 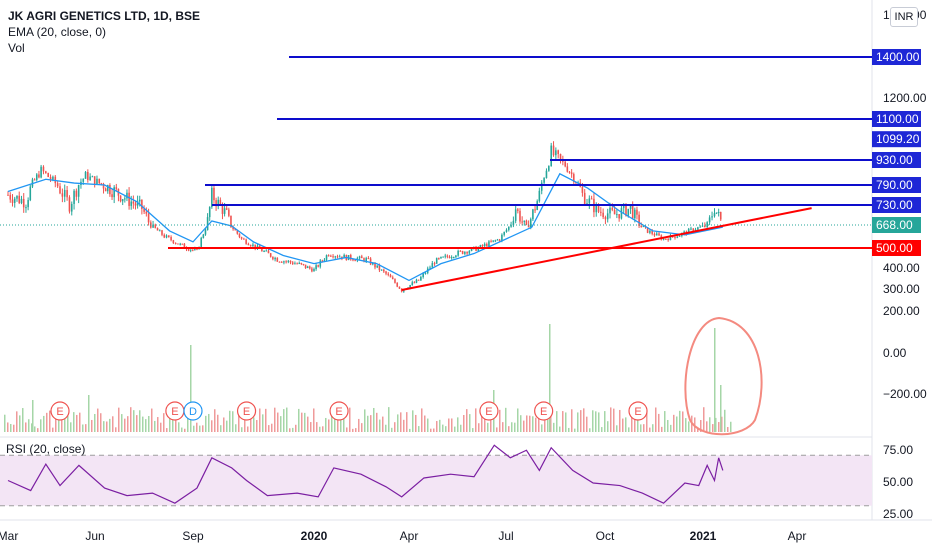 I want to click on volume-axis-tick: −200.00, so click(x=905, y=394).